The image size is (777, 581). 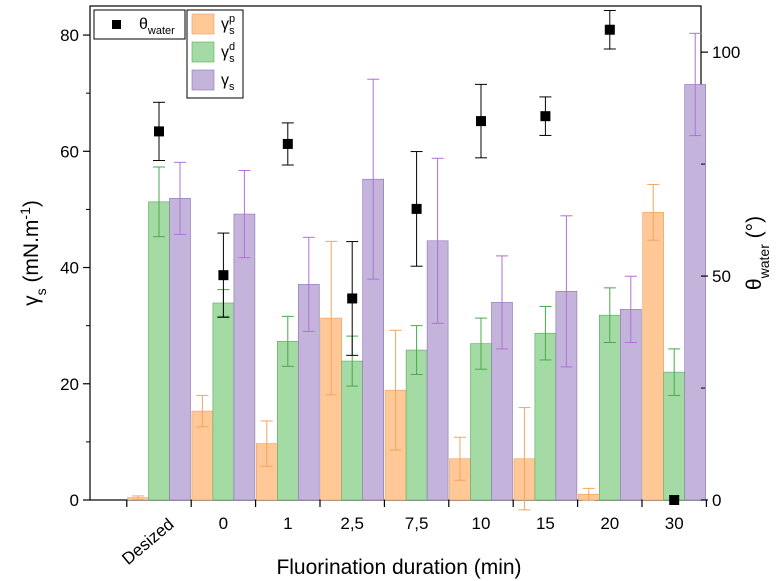 What do you see at coordinates (609, 523) in the screenshot?
I see `x-tick-label-7: 20` at bounding box center [609, 523].